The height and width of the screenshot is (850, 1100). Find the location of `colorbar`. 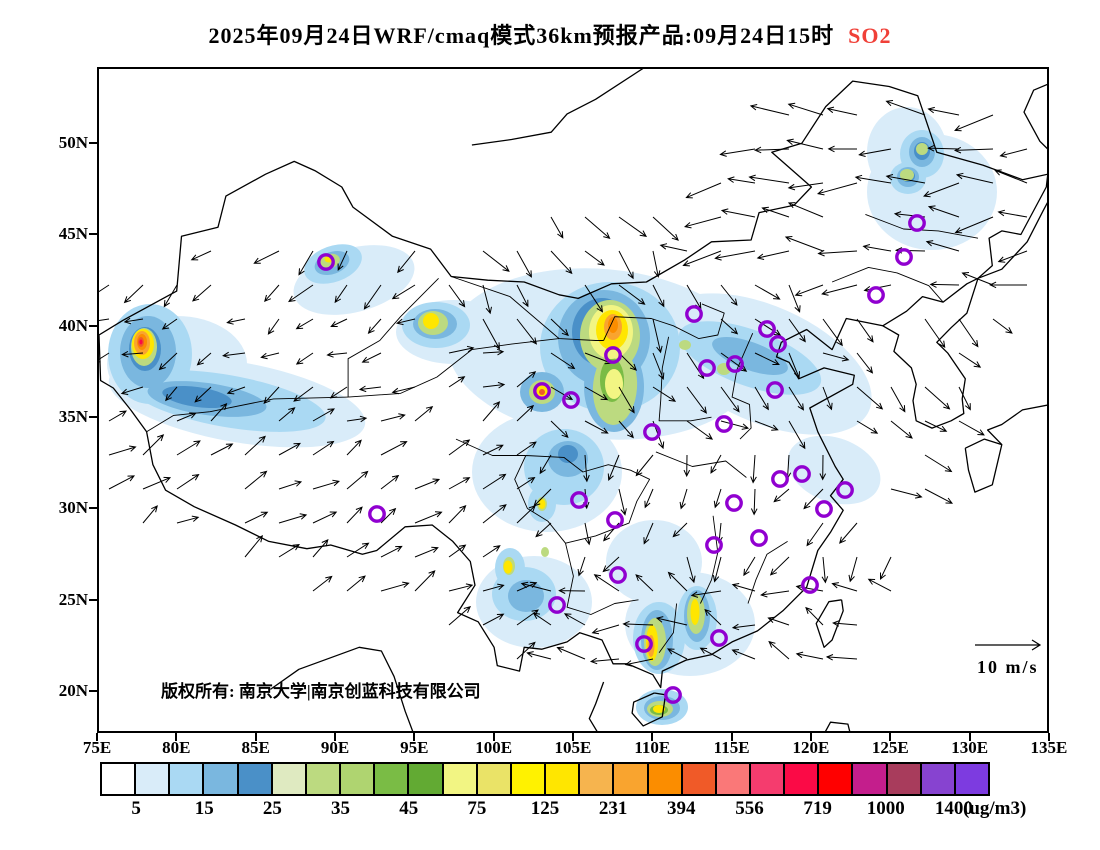

colorbar is located at coordinates (545, 779).